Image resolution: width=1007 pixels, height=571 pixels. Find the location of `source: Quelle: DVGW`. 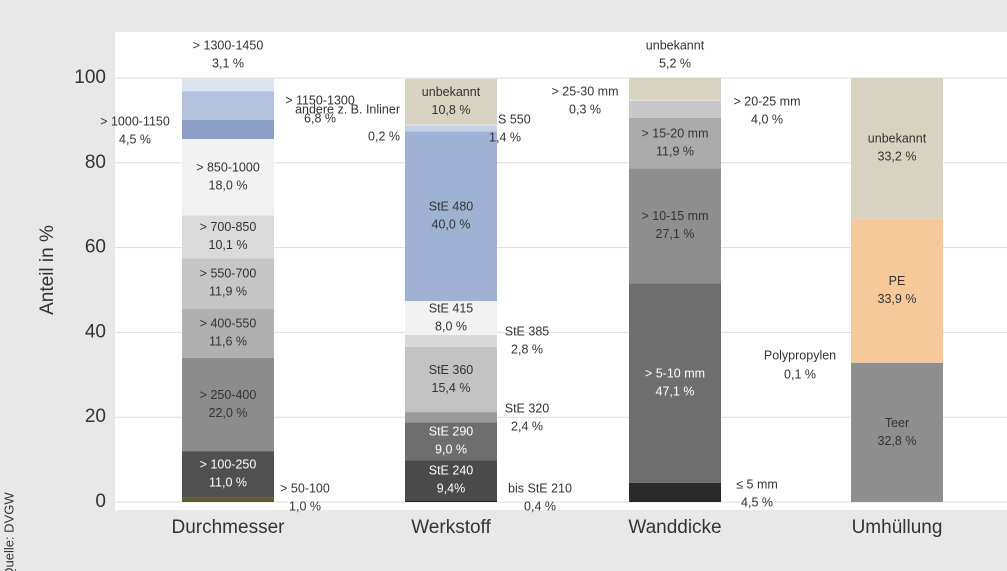

source: Quelle: DVGW is located at coordinates (8, 531).